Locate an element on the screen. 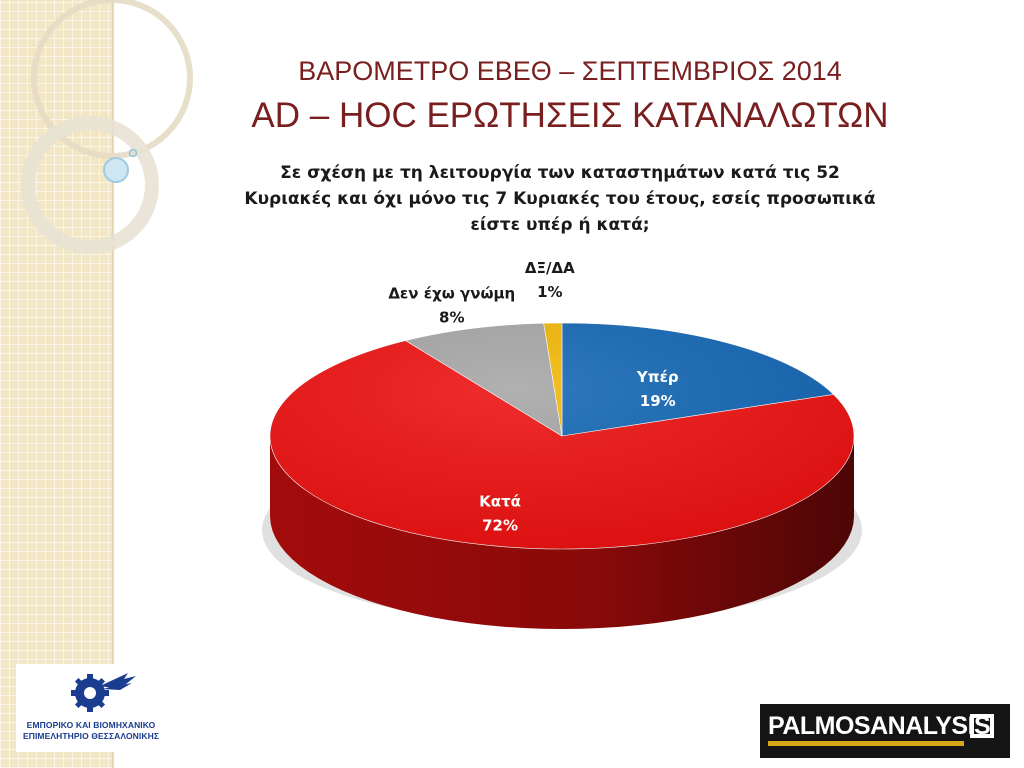  slice-label-name: Δεν έχω γνώμη is located at coordinates (451, 294).